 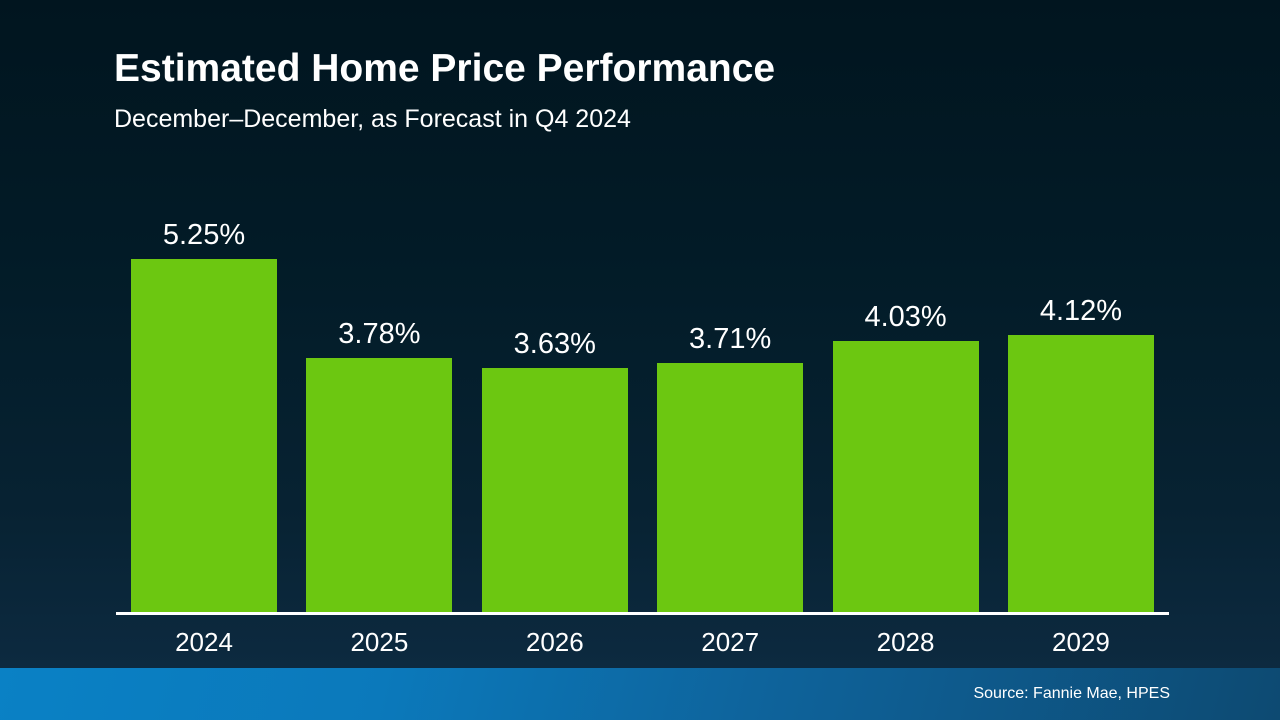 I want to click on x-axis-label-2024: 2024, so click(x=204, y=642).